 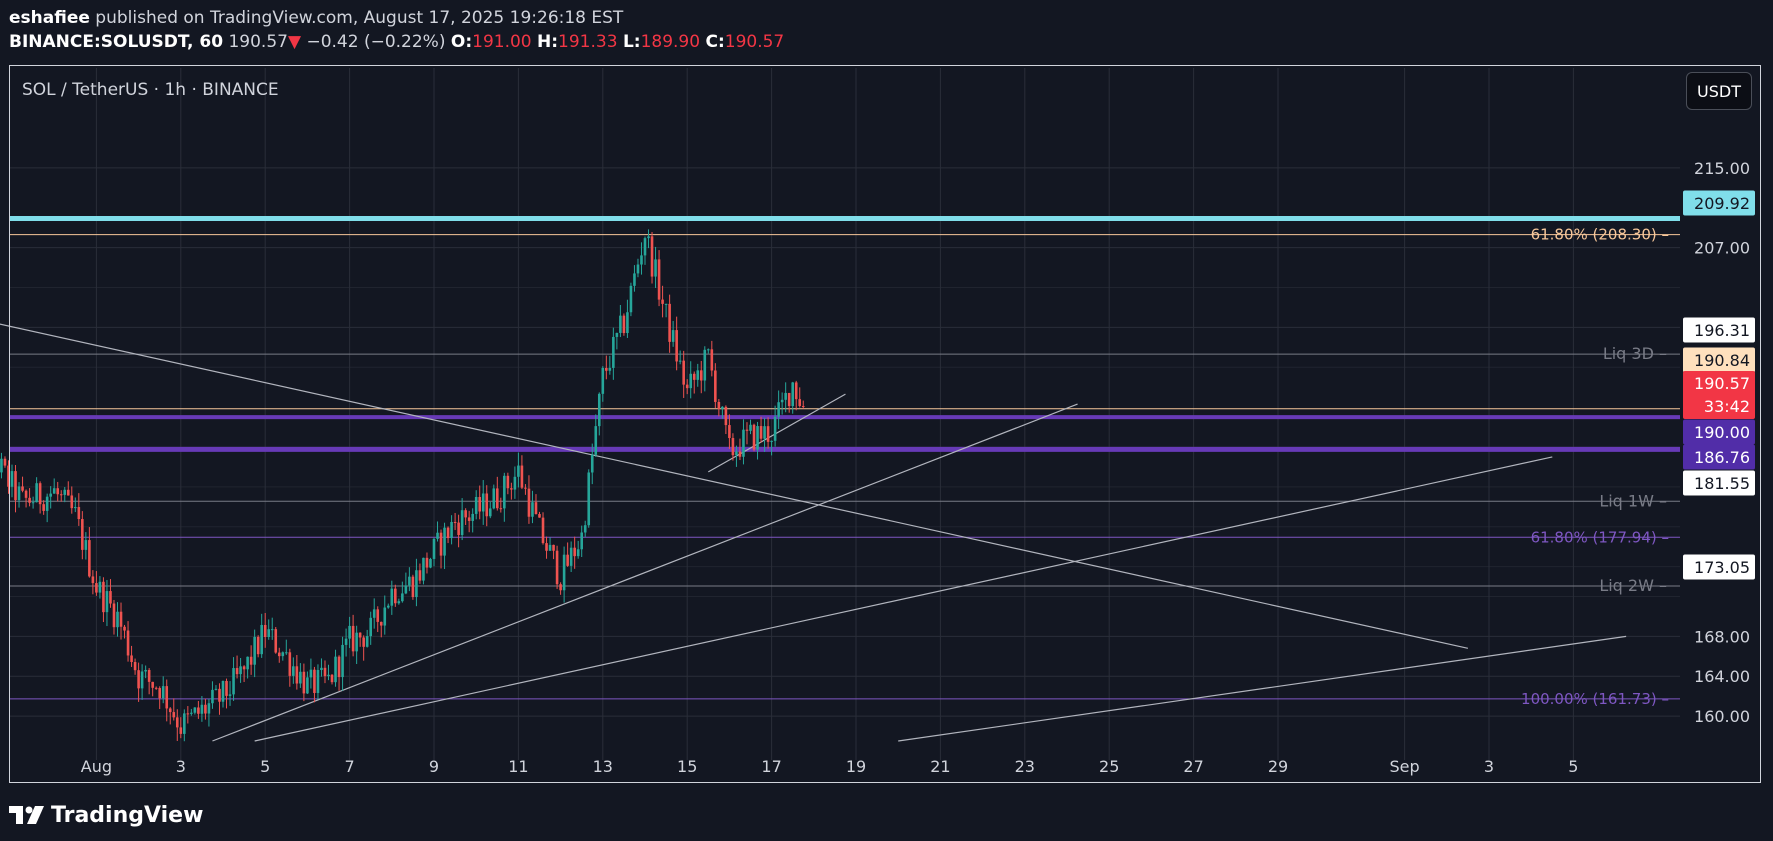 I want to click on time-tick-label: 29, so click(x=1278, y=766).